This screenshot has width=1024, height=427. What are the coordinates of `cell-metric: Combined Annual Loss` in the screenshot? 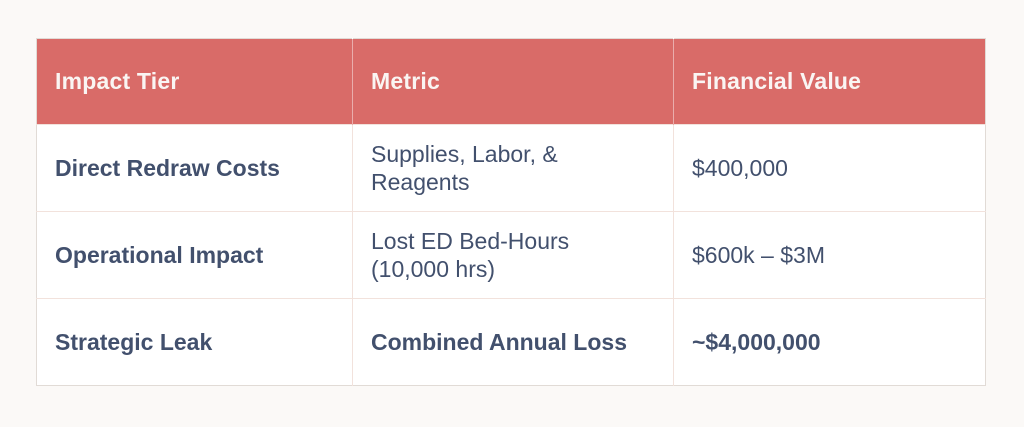 It's located at (513, 342).